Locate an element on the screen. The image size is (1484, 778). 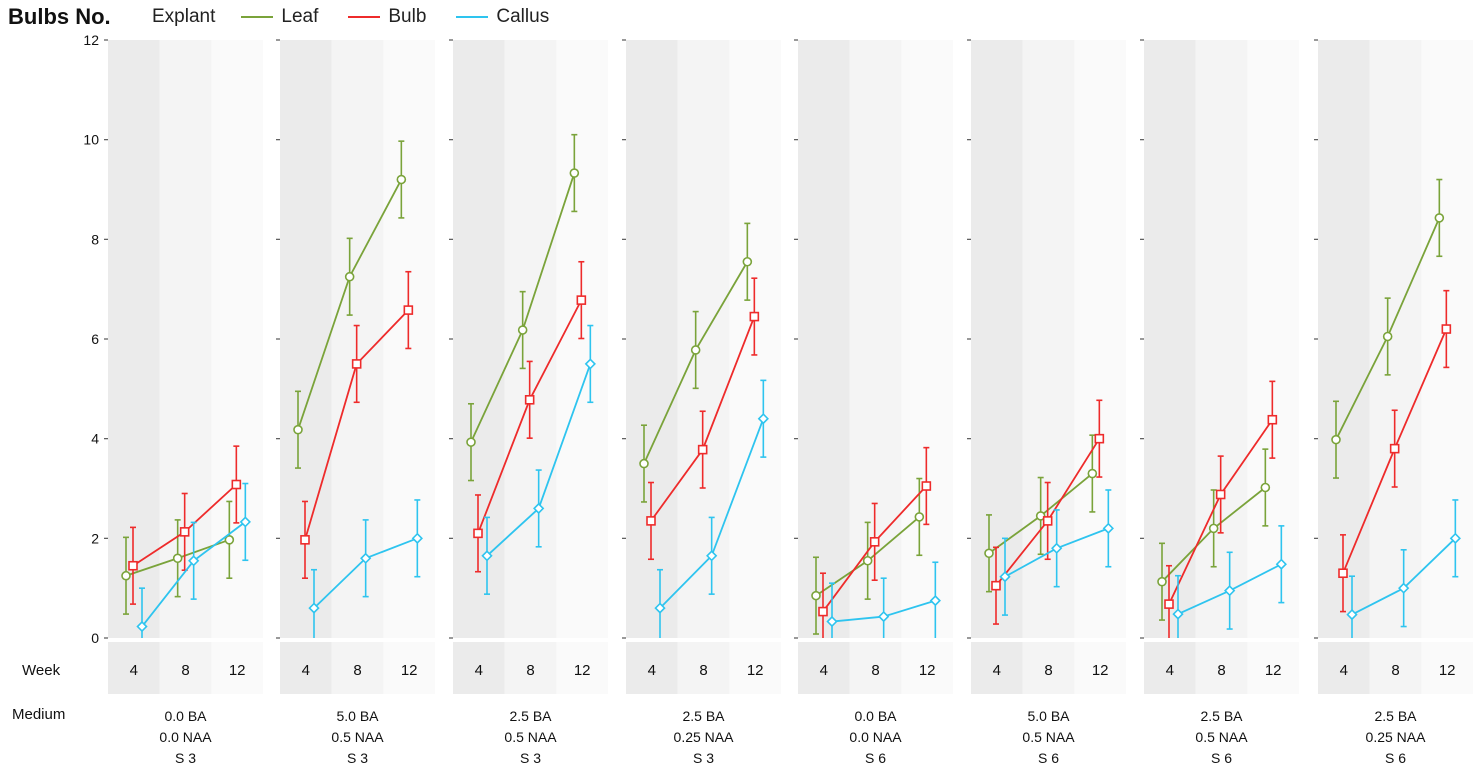
panel-8-week-label: 8 is located at coordinates (1395, 670).